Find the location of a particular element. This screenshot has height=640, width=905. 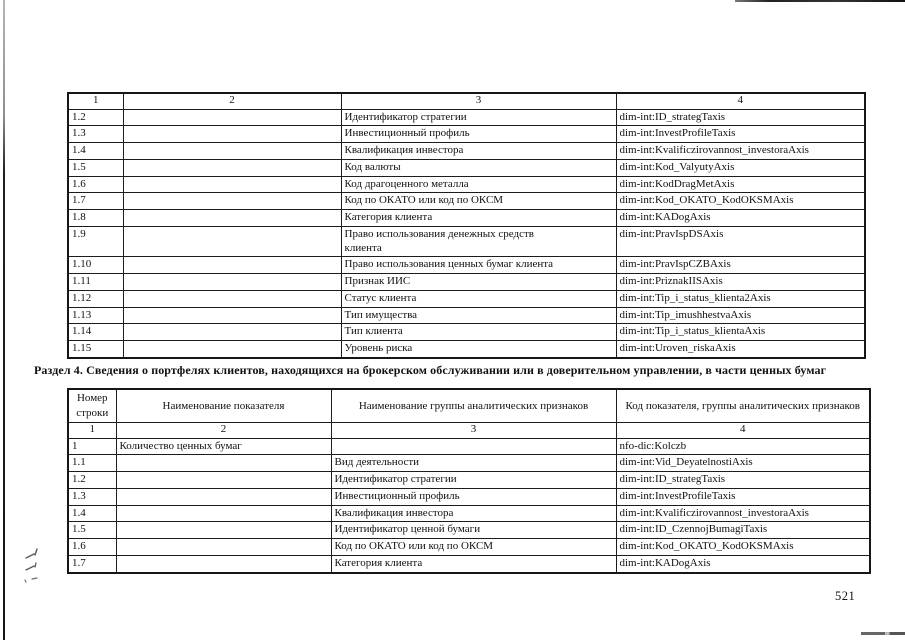

table1-row: 1.11 Признак ИИС dim-int:PriznakIISAxis is located at coordinates (466, 282).